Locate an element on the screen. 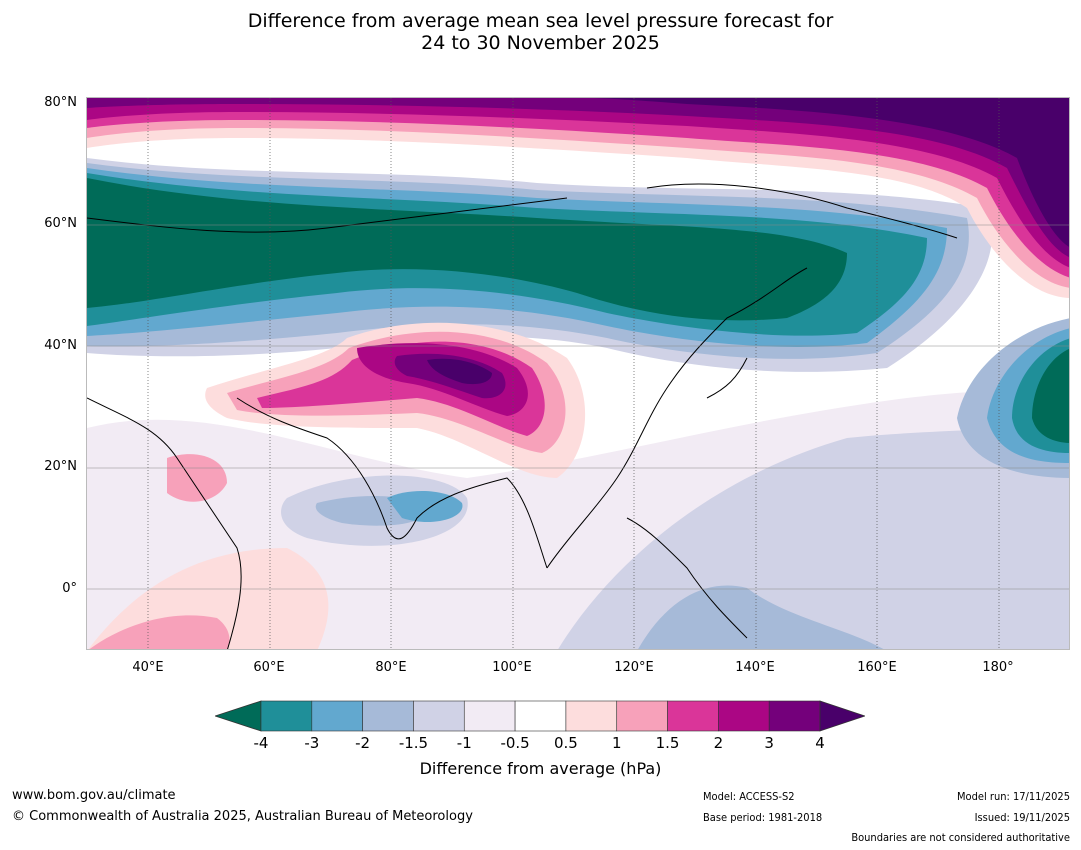  colorbar-tick-label: -3 is located at coordinates (312, 743).